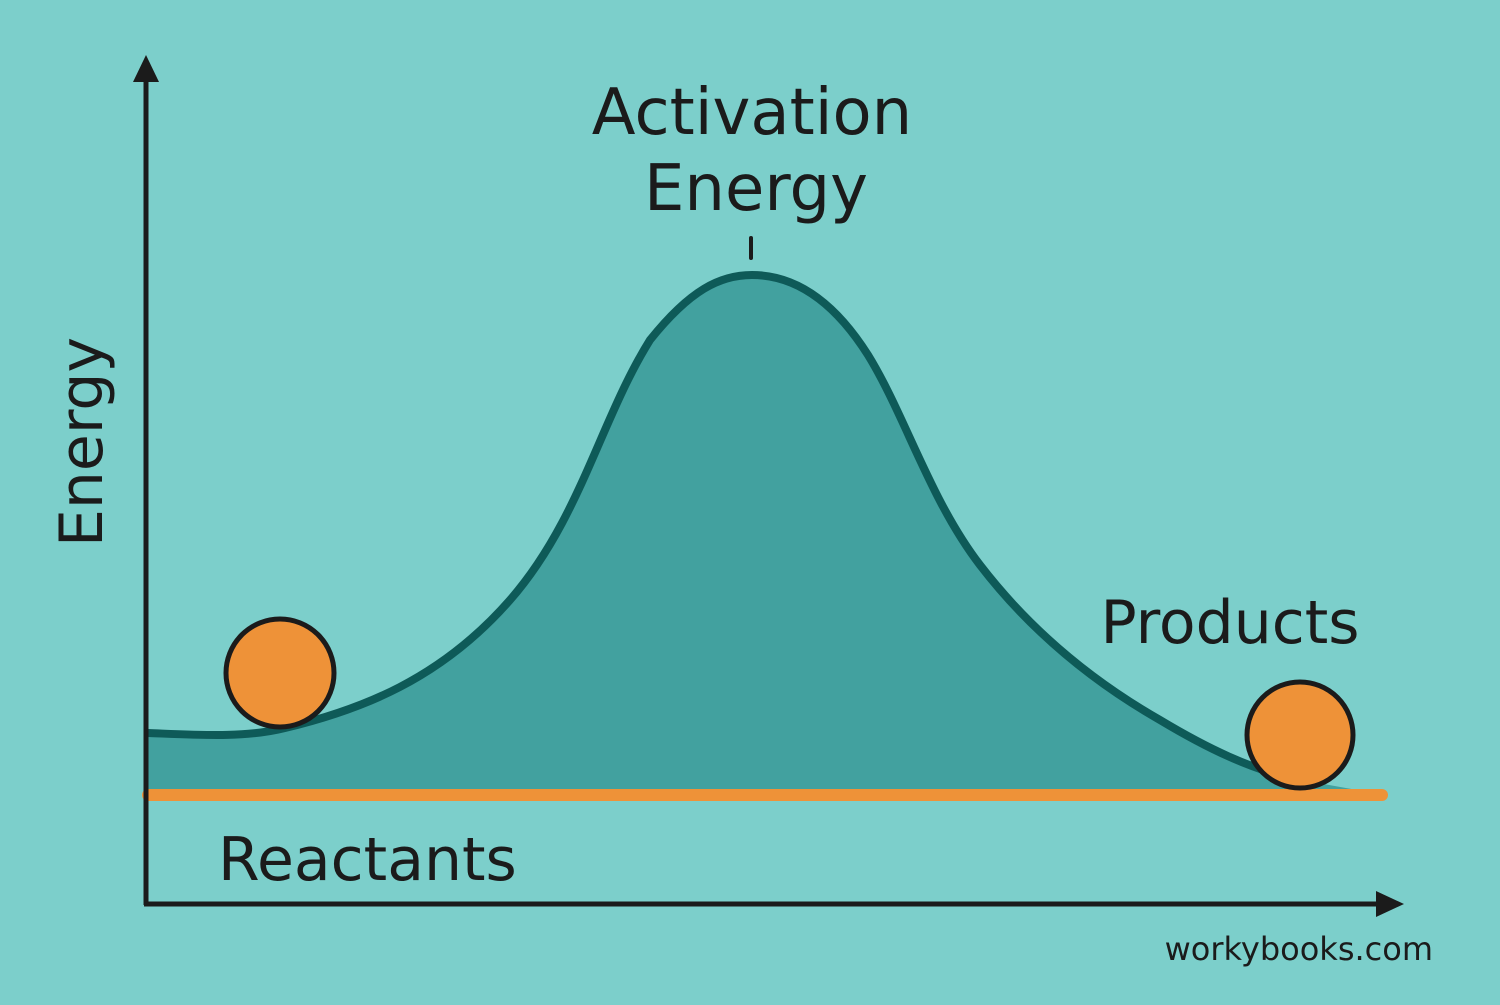 The width and height of the screenshot is (1500, 1005). Describe the element at coordinates (146, 68) in the screenshot. I see `y-axis-arrowhead` at that location.